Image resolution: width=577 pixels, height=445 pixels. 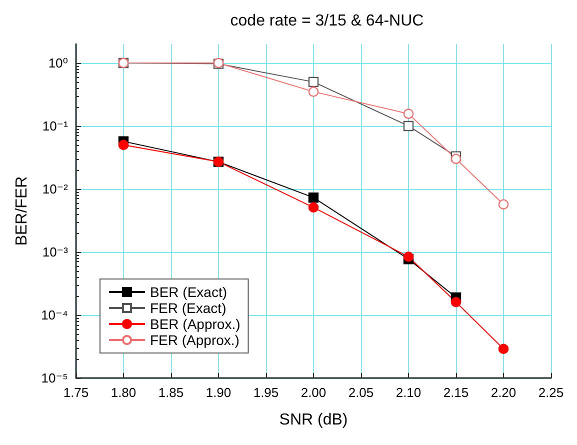 I want to click on x-tick-label: 2.10, so click(x=409, y=392).